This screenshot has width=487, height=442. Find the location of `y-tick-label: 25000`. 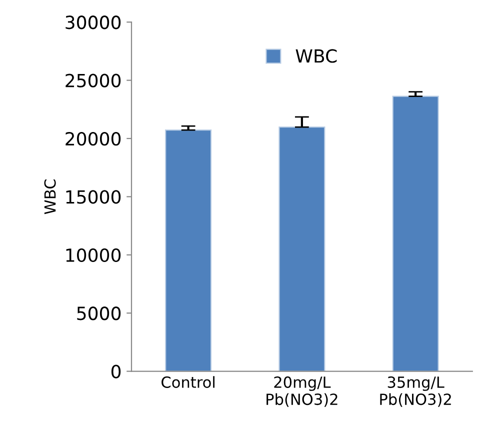

y-tick-label: 25000 is located at coordinates (93, 81).